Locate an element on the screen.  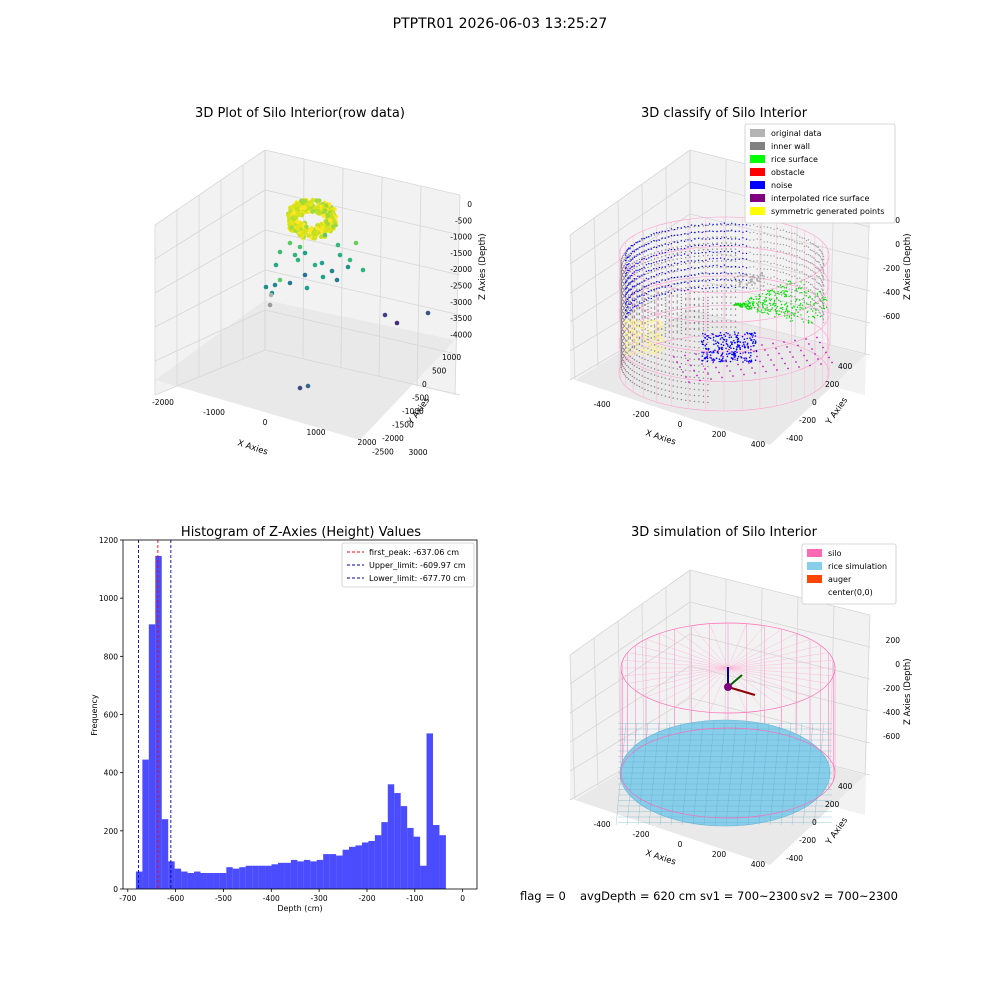
raw-data-point is located at coordinates (290, 243).